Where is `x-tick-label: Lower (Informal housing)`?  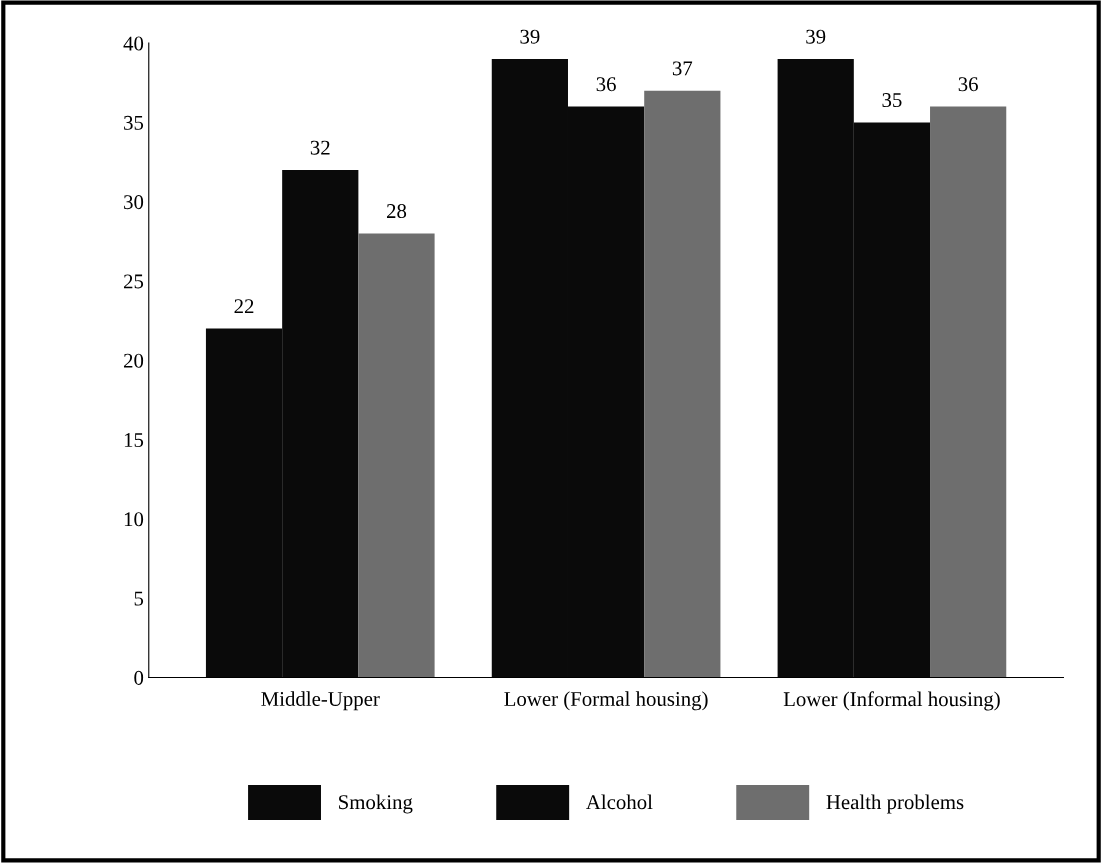 x-tick-label: Lower (Informal housing) is located at coordinates (891, 701).